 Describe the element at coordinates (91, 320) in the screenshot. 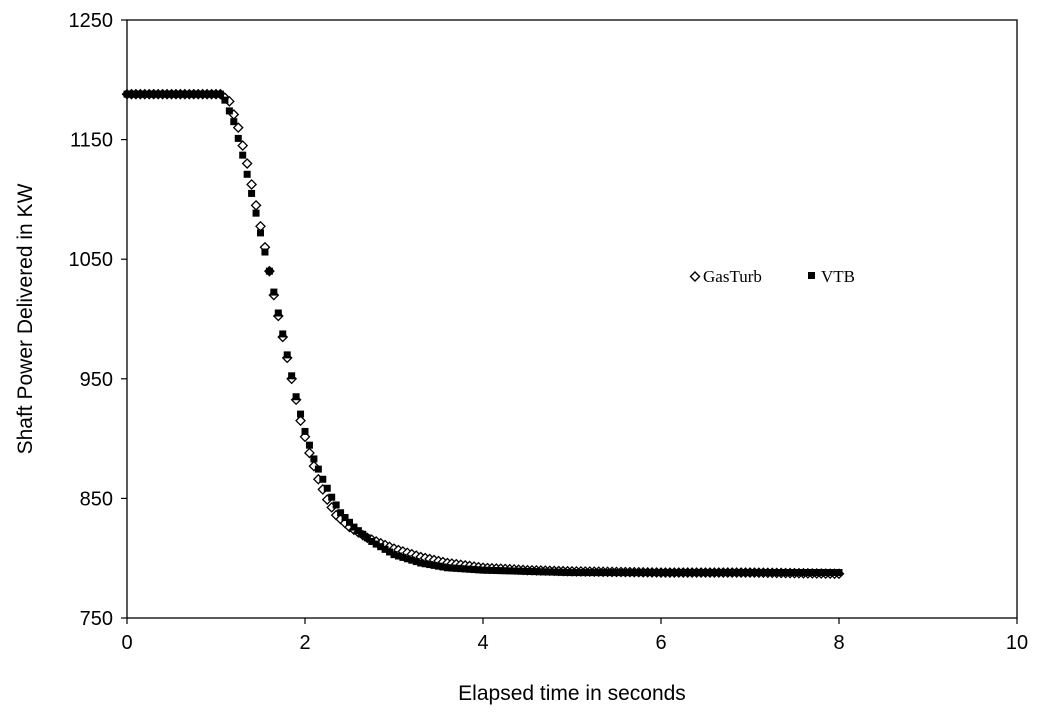

I see `y-tick-labels: 750 850 950 1050 1150 1250` at that location.